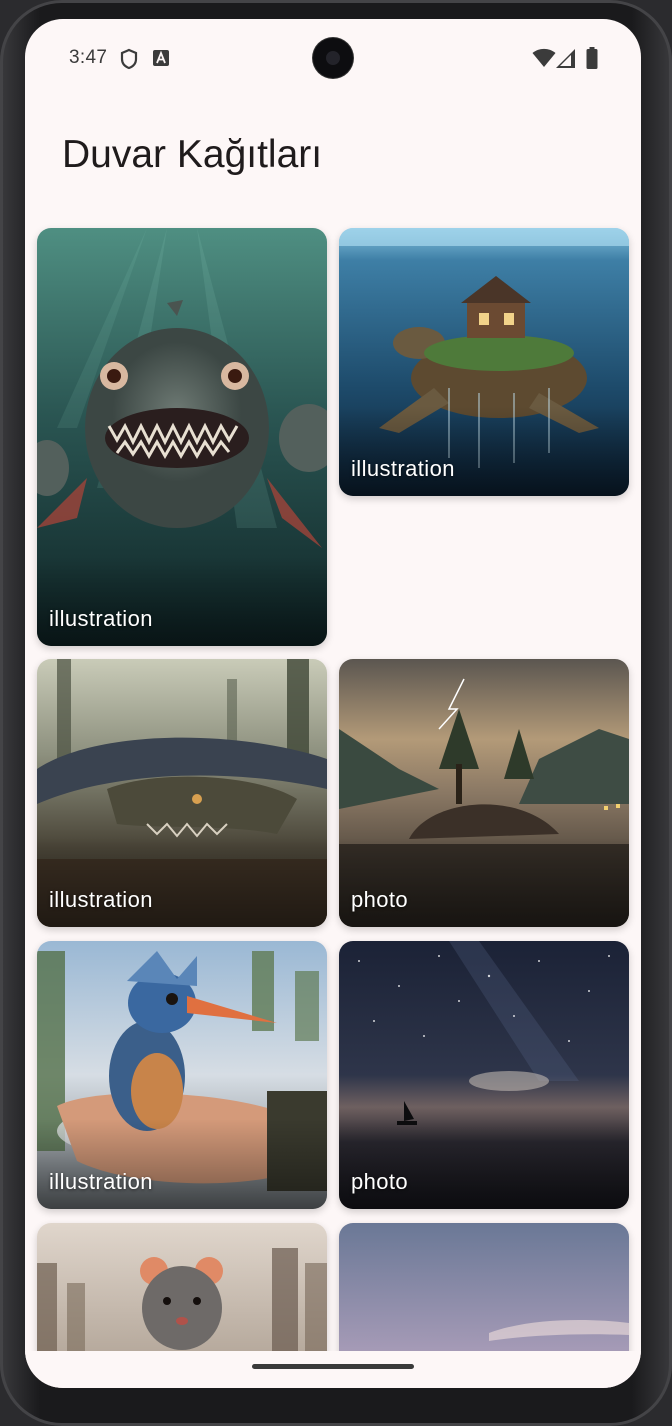  I want to click on page-title: Duvar Kağıtları, so click(192, 154).